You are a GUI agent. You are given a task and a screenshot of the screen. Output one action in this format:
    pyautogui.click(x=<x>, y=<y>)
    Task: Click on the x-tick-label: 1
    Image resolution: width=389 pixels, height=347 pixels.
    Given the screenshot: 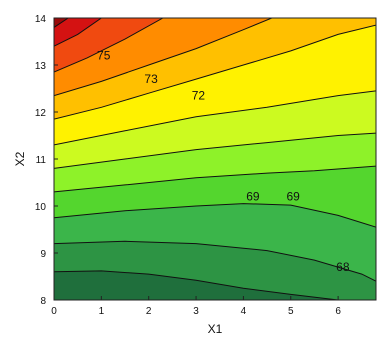 What is the action you would take?
    pyautogui.click(x=102, y=311)
    